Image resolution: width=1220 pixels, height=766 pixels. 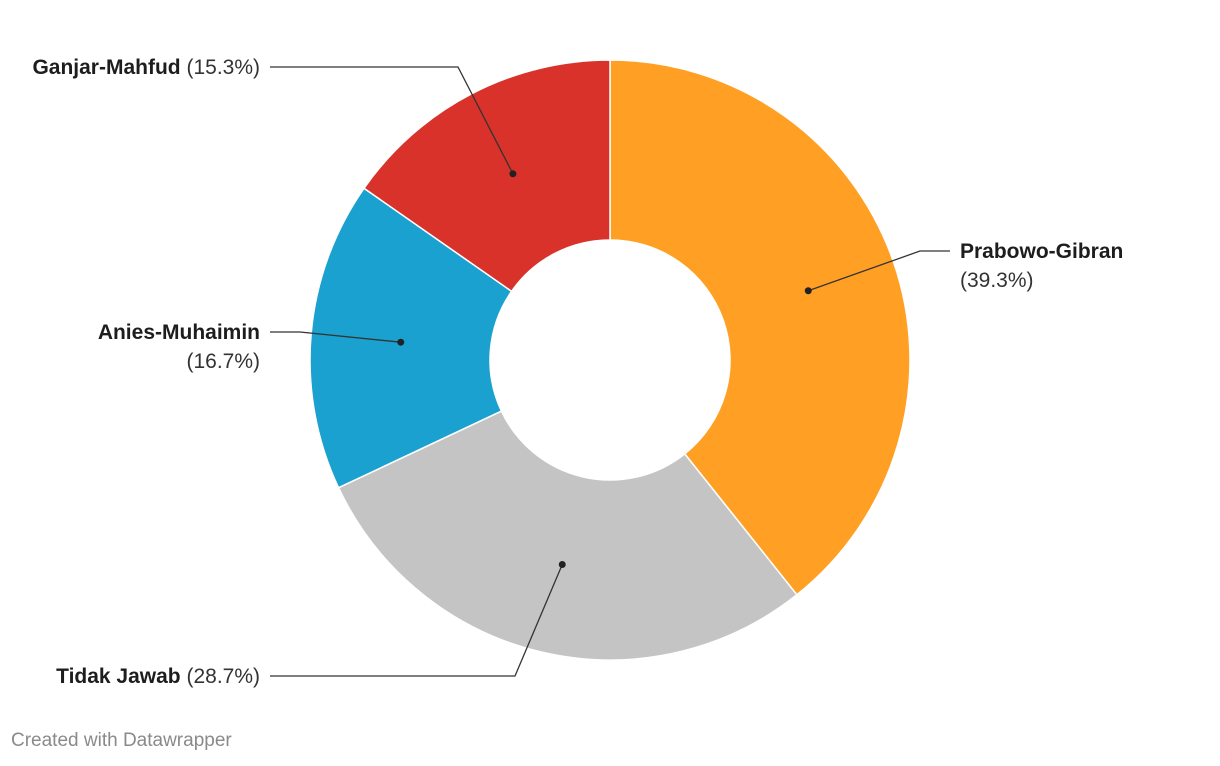 I want to click on label-ganjar-mahfud: Ganjar-Mahfud (15.3%), so click(x=146, y=67).